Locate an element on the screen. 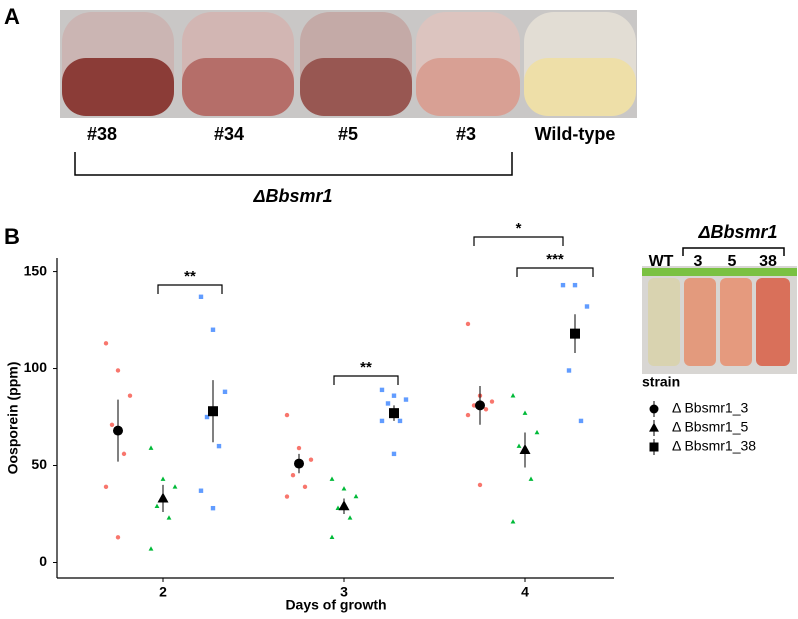 The width and height of the screenshot is (798, 619). x-axis-title: Days of growth is located at coordinates (335, 605).